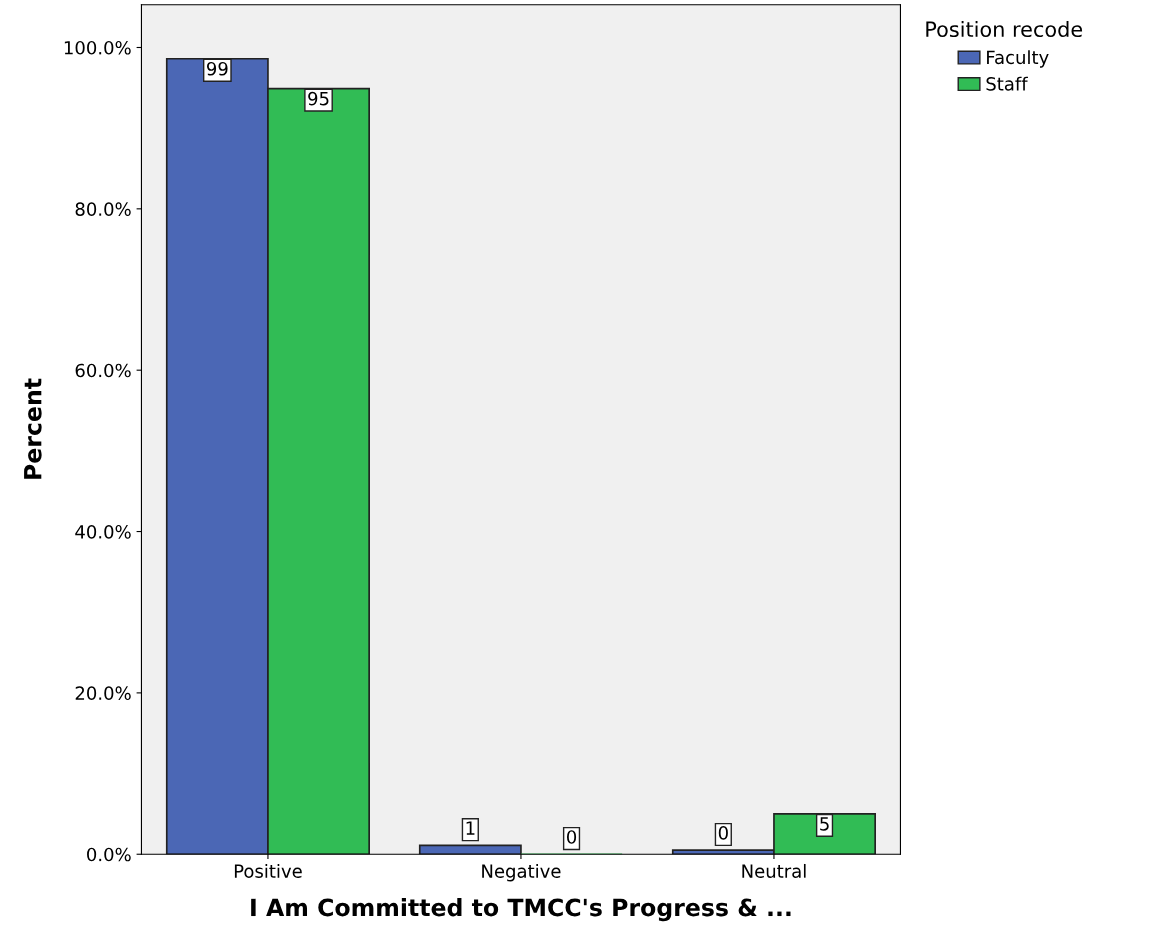  Describe the element at coordinates (268, 870) in the screenshot. I see `x-tick-label: Positive` at that location.